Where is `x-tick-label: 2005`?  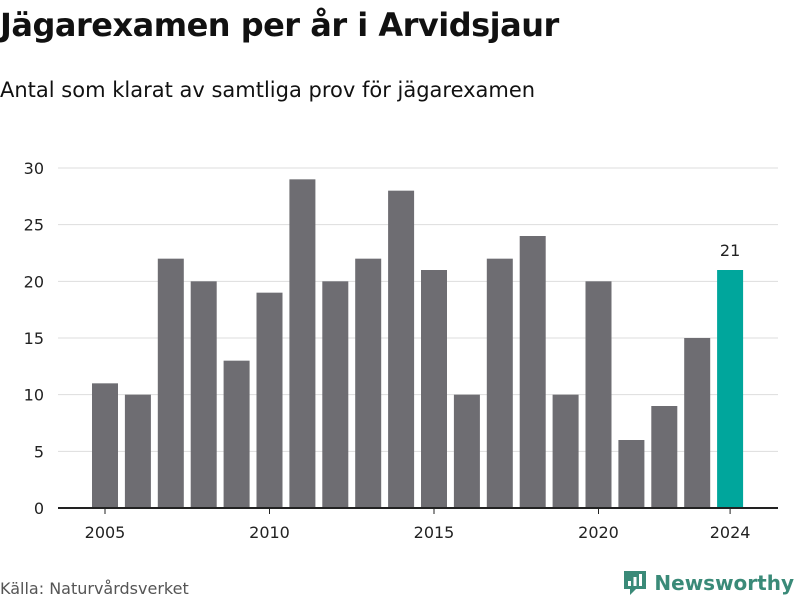
x-tick-label: 2005 is located at coordinates (105, 532).